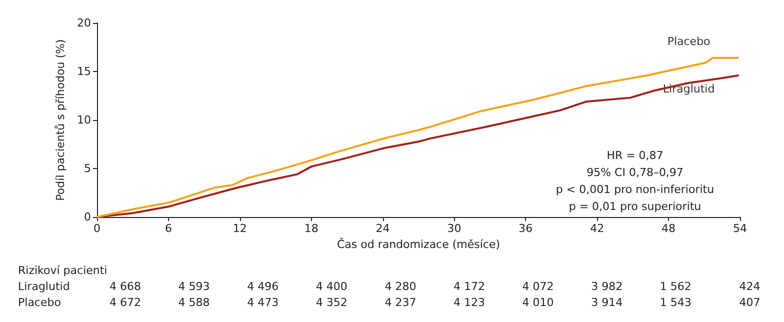 This screenshot has height=322, width=784. What do you see at coordinates (332, 286) in the screenshot?
I see `text: 4 400` at bounding box center [332, 286].